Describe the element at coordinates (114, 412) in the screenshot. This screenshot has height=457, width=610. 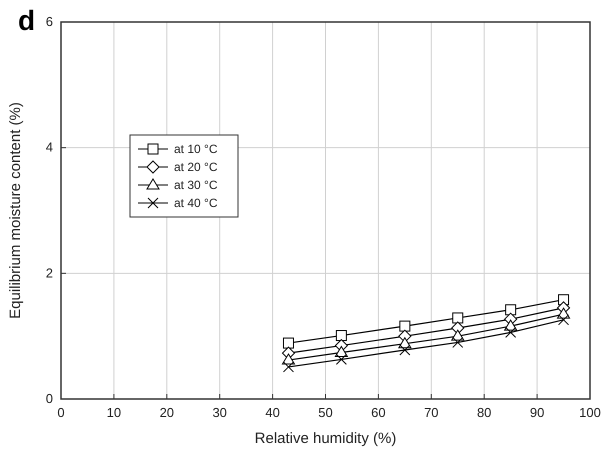
I see `x-tick-label: 10` at that location.